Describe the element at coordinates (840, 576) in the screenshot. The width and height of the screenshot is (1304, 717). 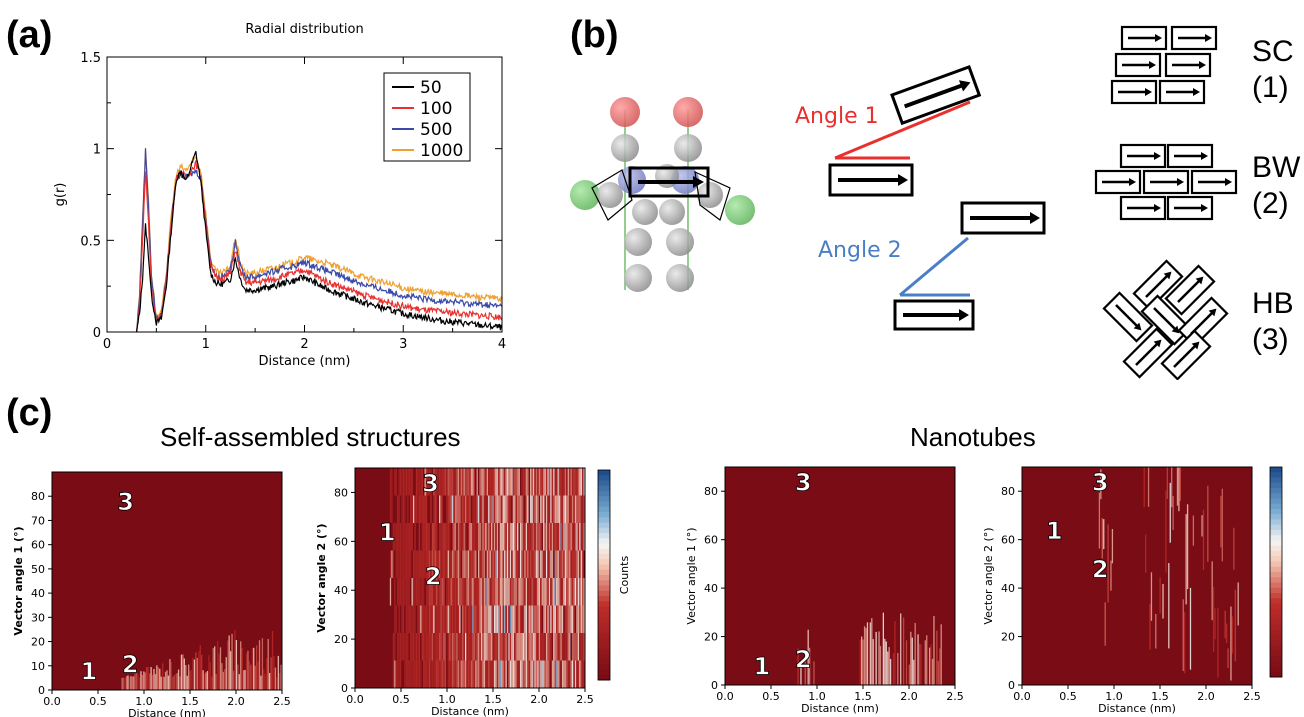
I see `heatmap-bg` at that location.